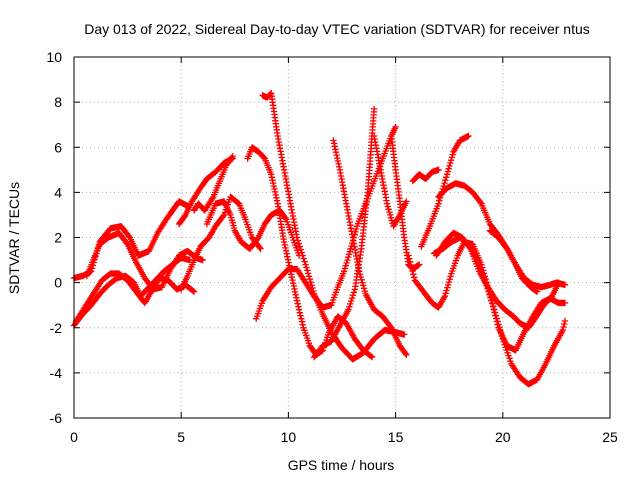 Image resolution: width=640 pixels, height=480 pixels. I want to click on y-tick-label: 0, so click(58, 283).